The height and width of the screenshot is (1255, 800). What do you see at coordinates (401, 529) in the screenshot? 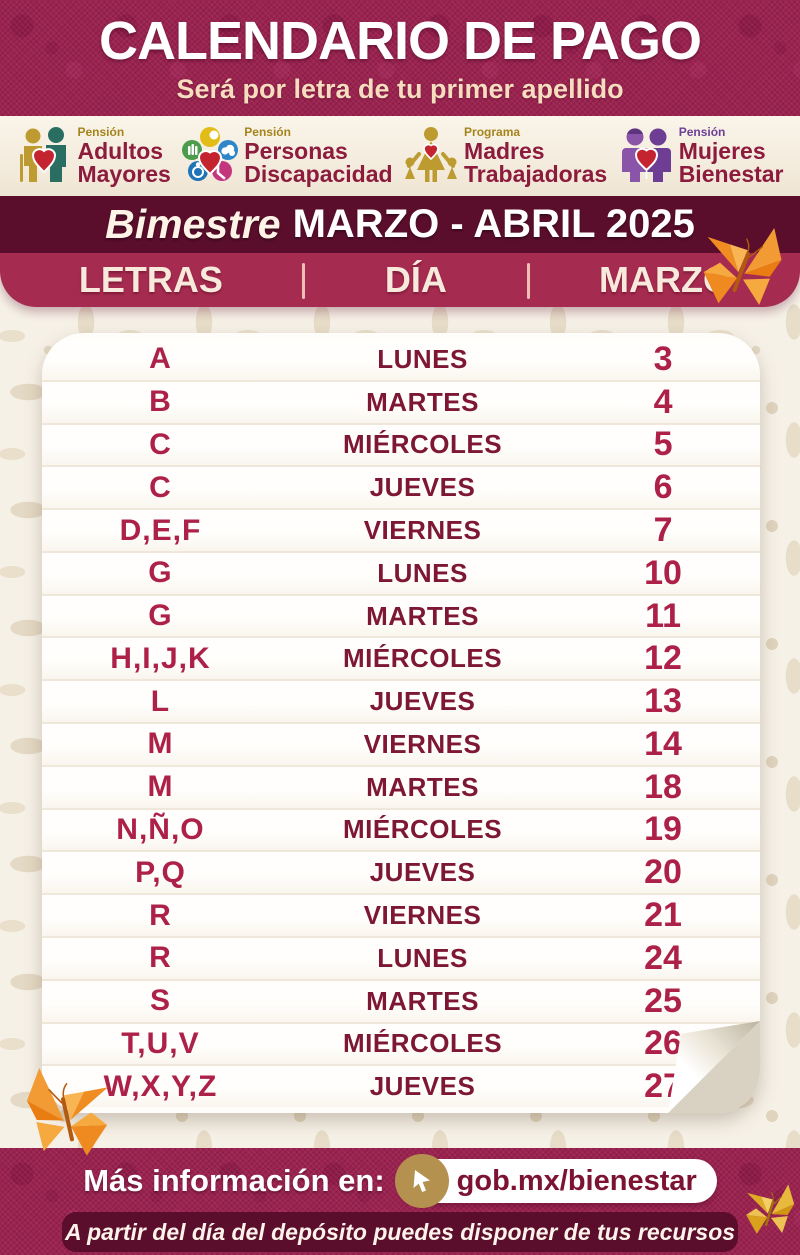
I see `table-row: D,E,F VIERNES 7` at bounding box center [401, 529].